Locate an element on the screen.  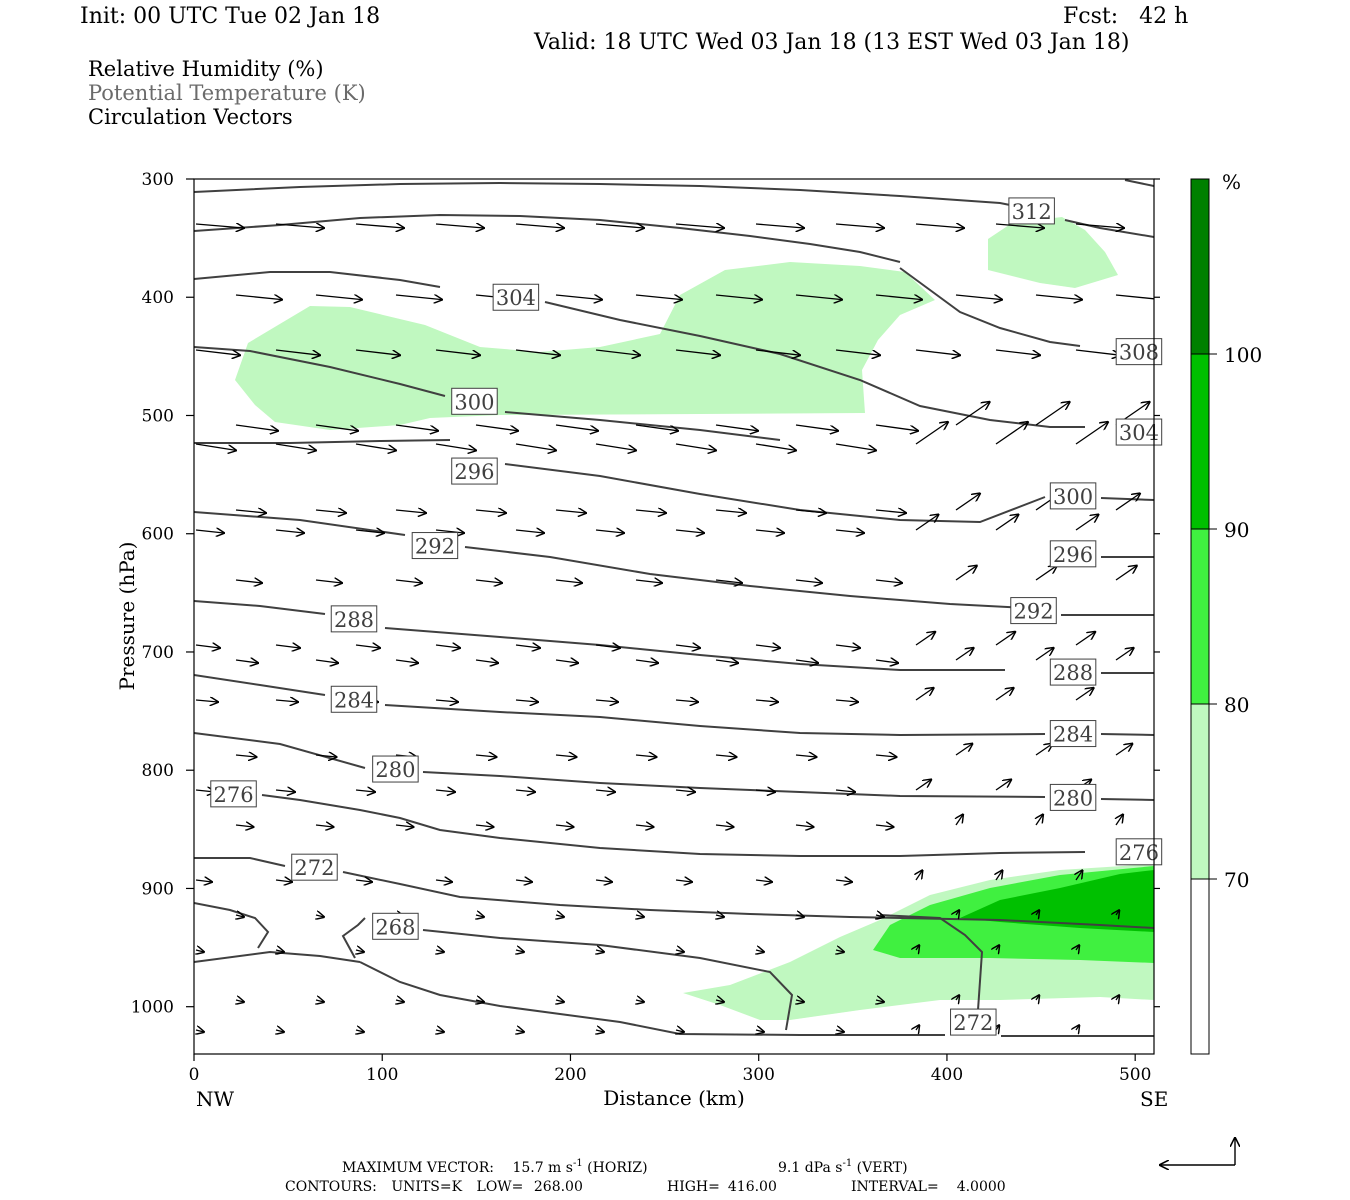
y-tick-label: 600 is located at coordinates (158, 535).